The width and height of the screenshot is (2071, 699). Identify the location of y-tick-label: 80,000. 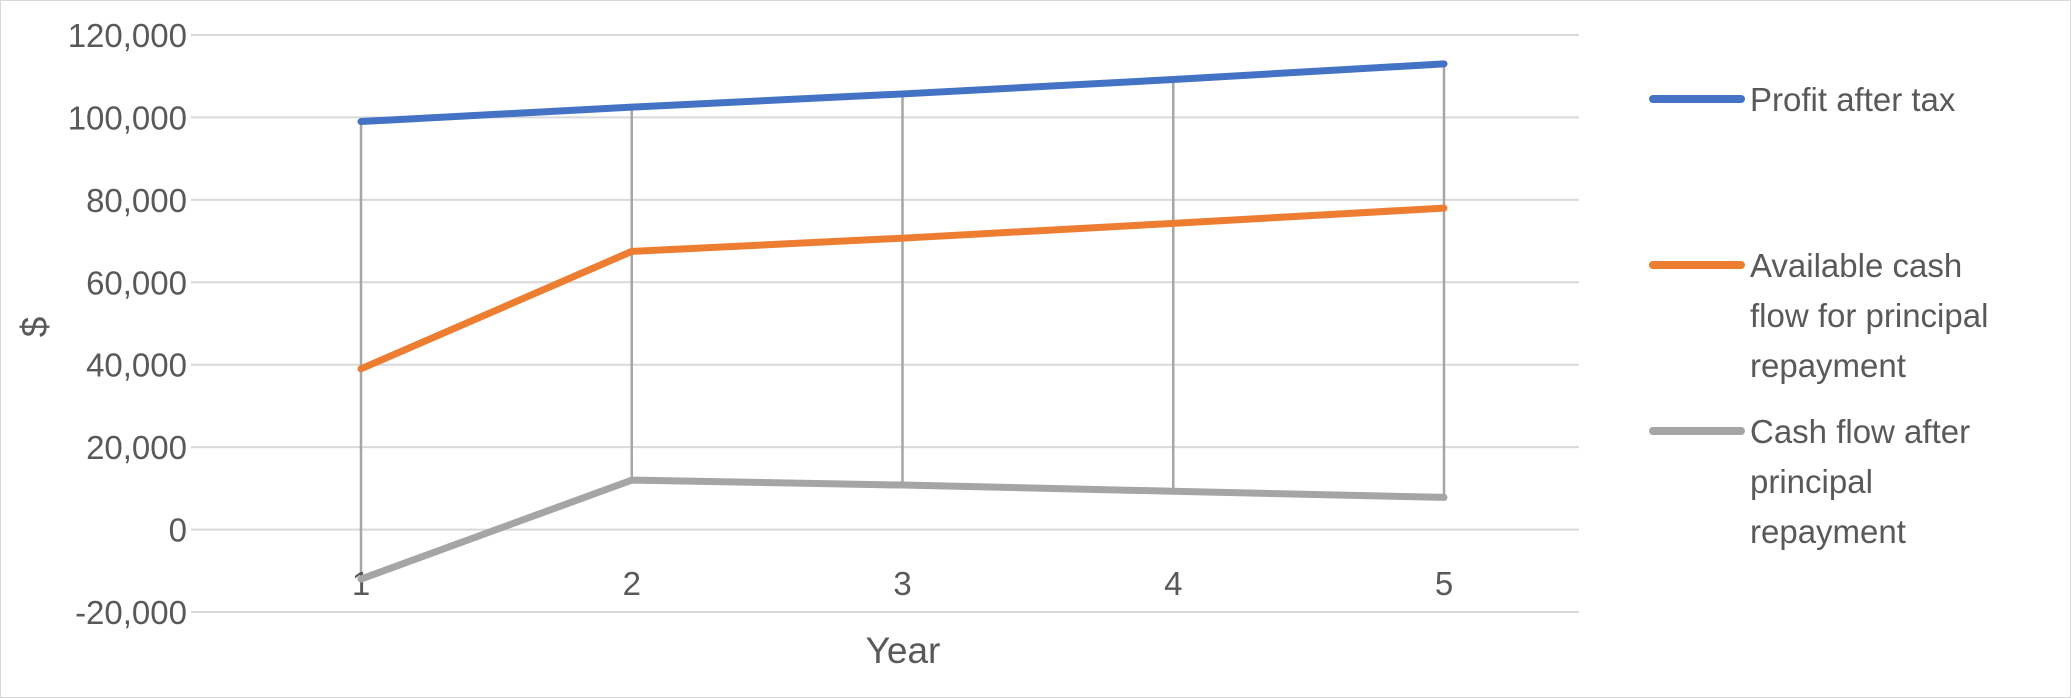
(136, 200).